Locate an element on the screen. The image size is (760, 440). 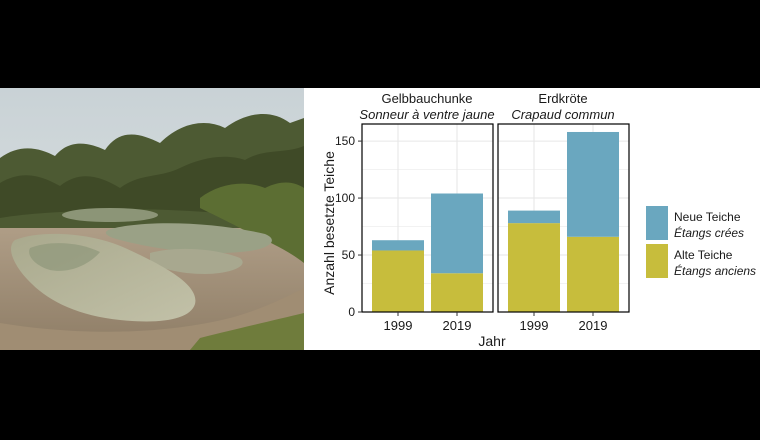
panel-title: Gelbbauchunke is located at coordinates (426, 98).